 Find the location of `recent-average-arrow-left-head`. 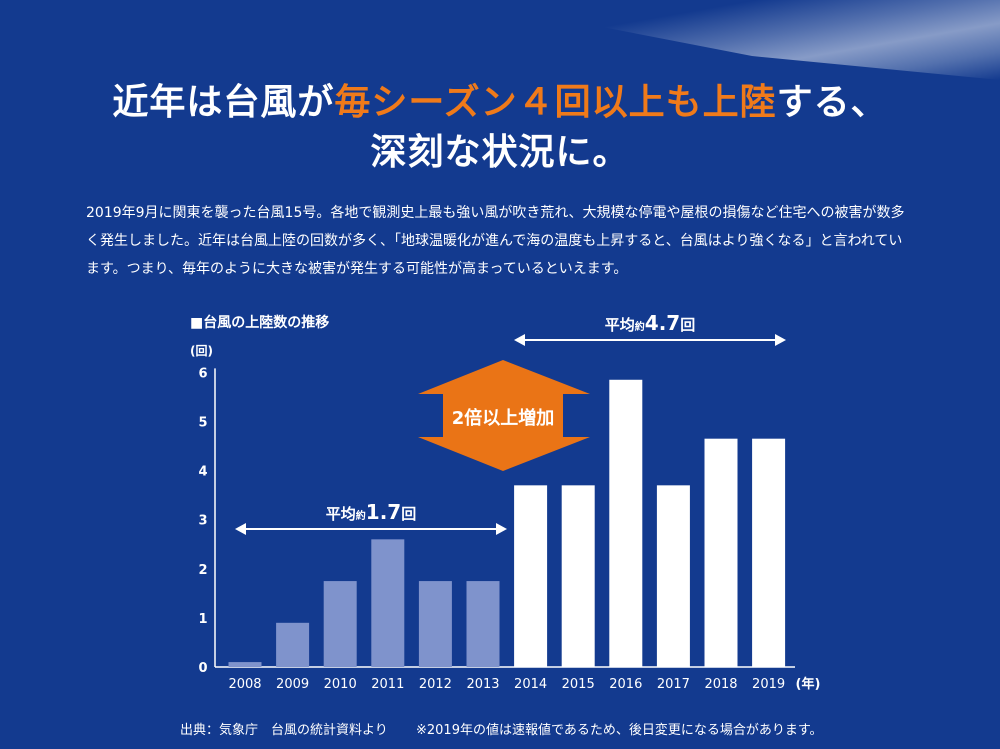

recent-average-arrow-left-head is located at coordinates (519, 340).